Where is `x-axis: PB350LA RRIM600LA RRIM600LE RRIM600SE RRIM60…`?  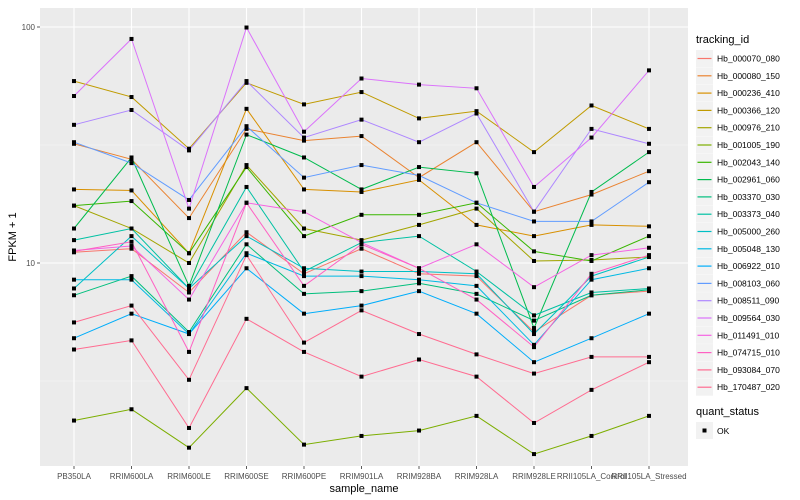 x-axis: PB350LA RRIM600LA RRIM600LE RRIM600SE RRIM60… is located at coordinates (372, 473).